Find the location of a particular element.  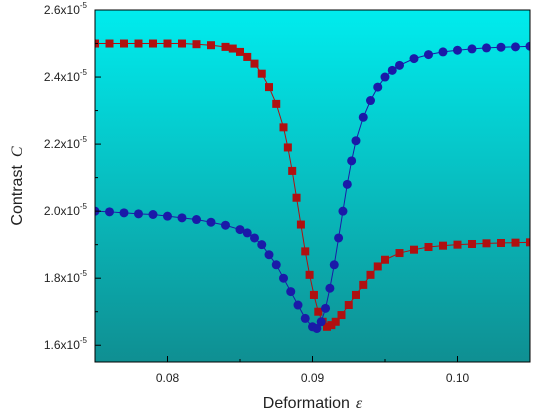

x-tick-label: 0.10 is located at coordinates (458, 378).